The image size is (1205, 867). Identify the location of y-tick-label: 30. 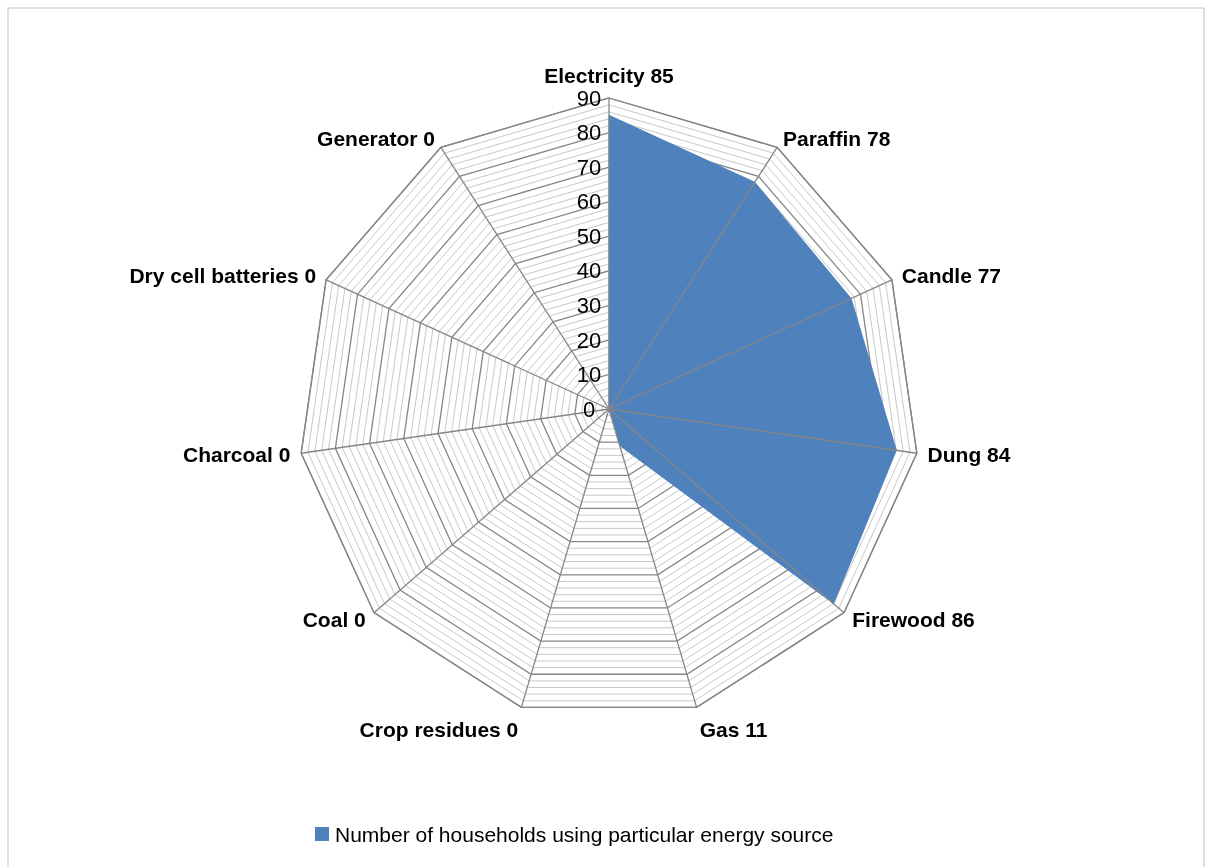
(589, 306).